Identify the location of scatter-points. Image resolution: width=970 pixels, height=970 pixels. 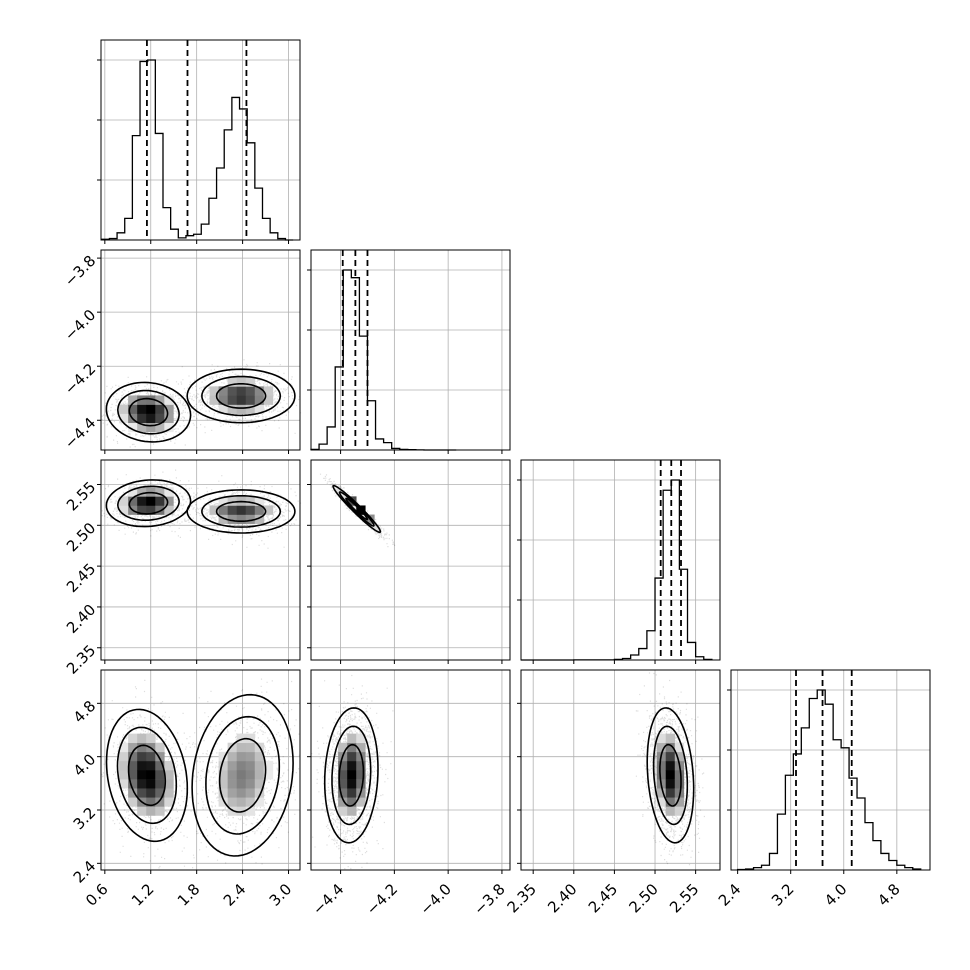
(200, 773).